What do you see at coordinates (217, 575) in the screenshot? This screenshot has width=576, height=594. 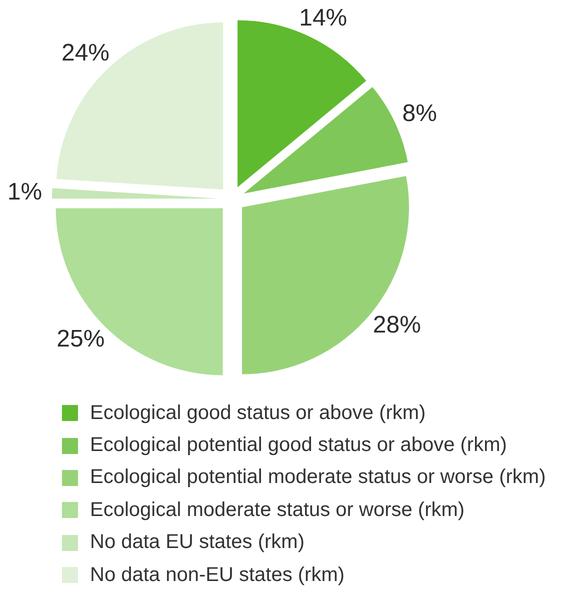 I see `legend-label: No data non-EU states (rkm)` at bounding box center [217, 575].